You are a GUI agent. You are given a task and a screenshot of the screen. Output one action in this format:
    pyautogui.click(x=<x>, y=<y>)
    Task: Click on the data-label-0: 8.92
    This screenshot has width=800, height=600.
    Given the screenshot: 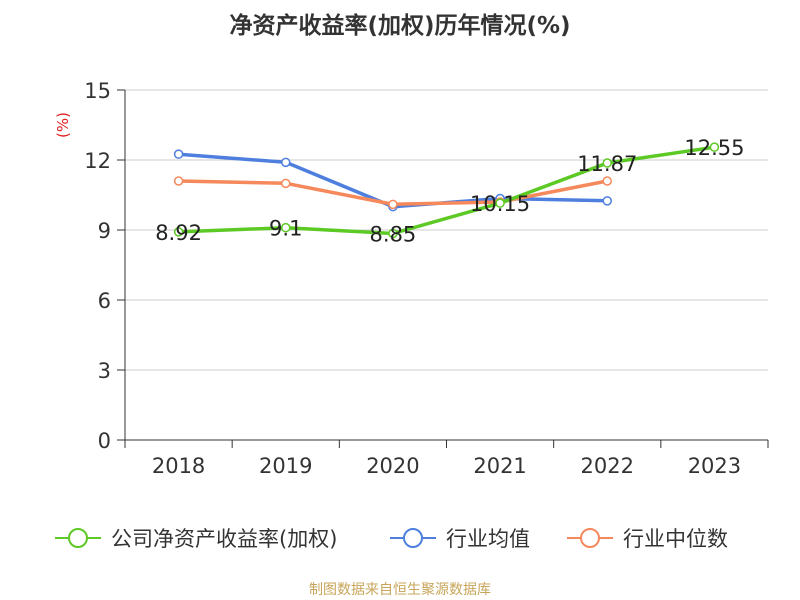 What is the action you would take?
    pyautogui.click(x=178, y=233)
    